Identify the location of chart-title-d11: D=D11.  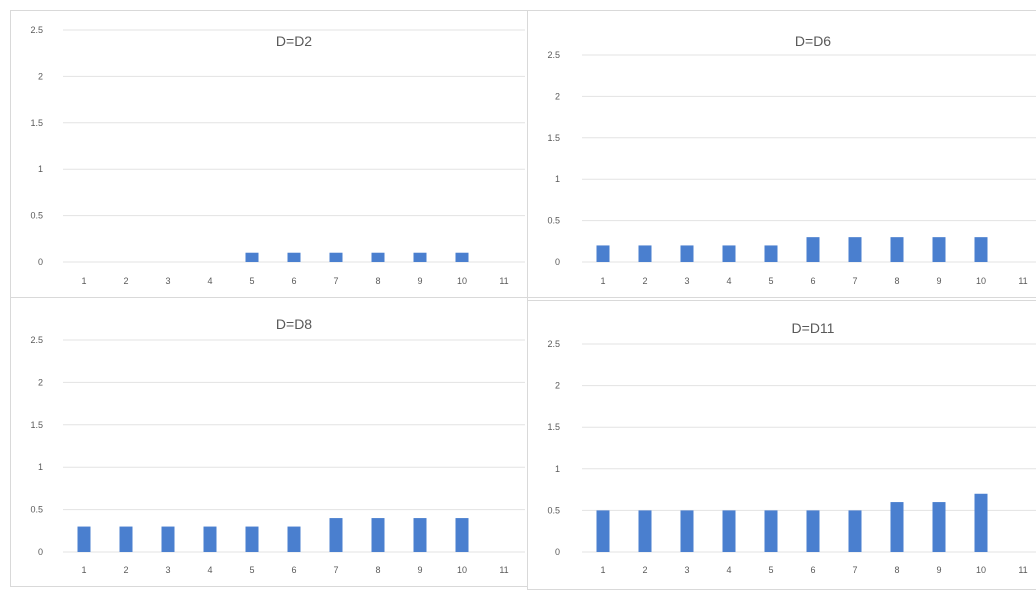
(813, 328).